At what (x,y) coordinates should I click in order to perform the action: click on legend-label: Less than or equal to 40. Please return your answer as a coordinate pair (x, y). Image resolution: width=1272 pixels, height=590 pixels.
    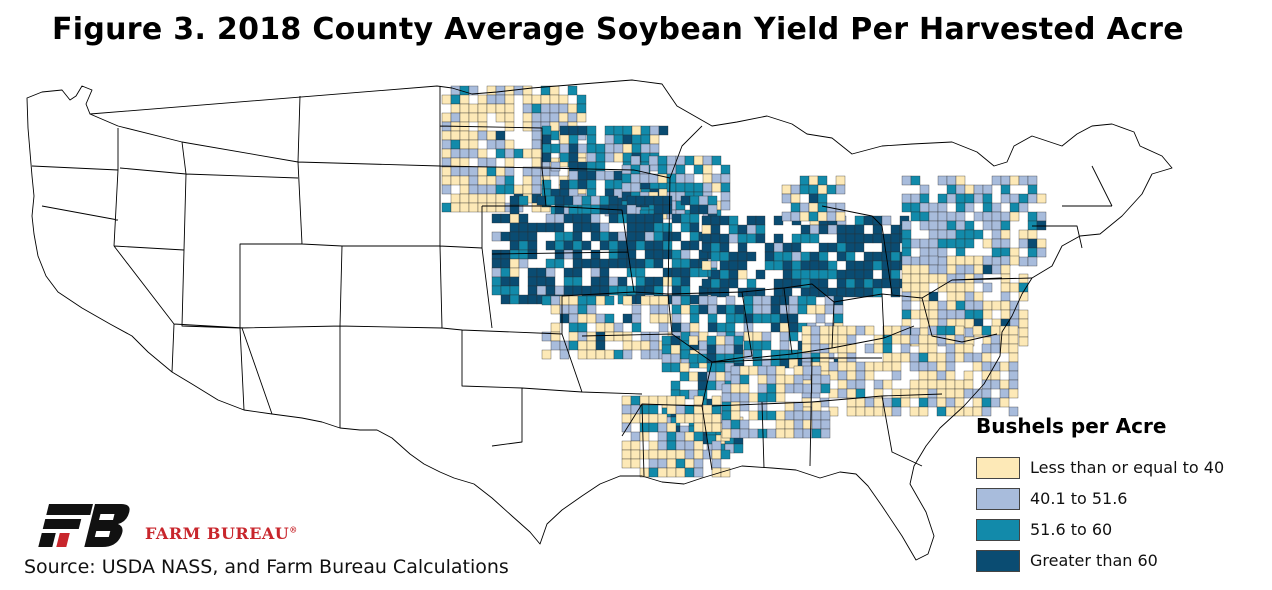
    Looking at the image, I should click on (1127, 467).